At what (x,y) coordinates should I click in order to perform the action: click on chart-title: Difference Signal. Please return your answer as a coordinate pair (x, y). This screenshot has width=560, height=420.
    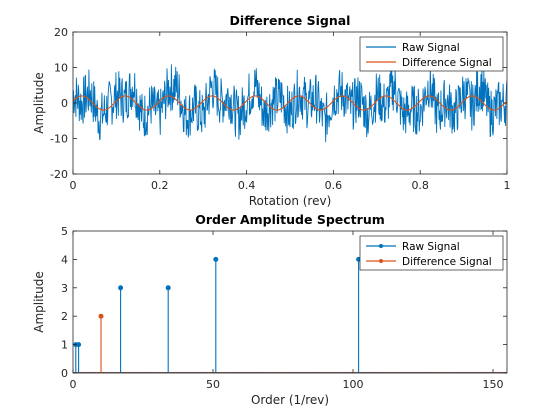
    Looking at the image, I should click on (290, 20).